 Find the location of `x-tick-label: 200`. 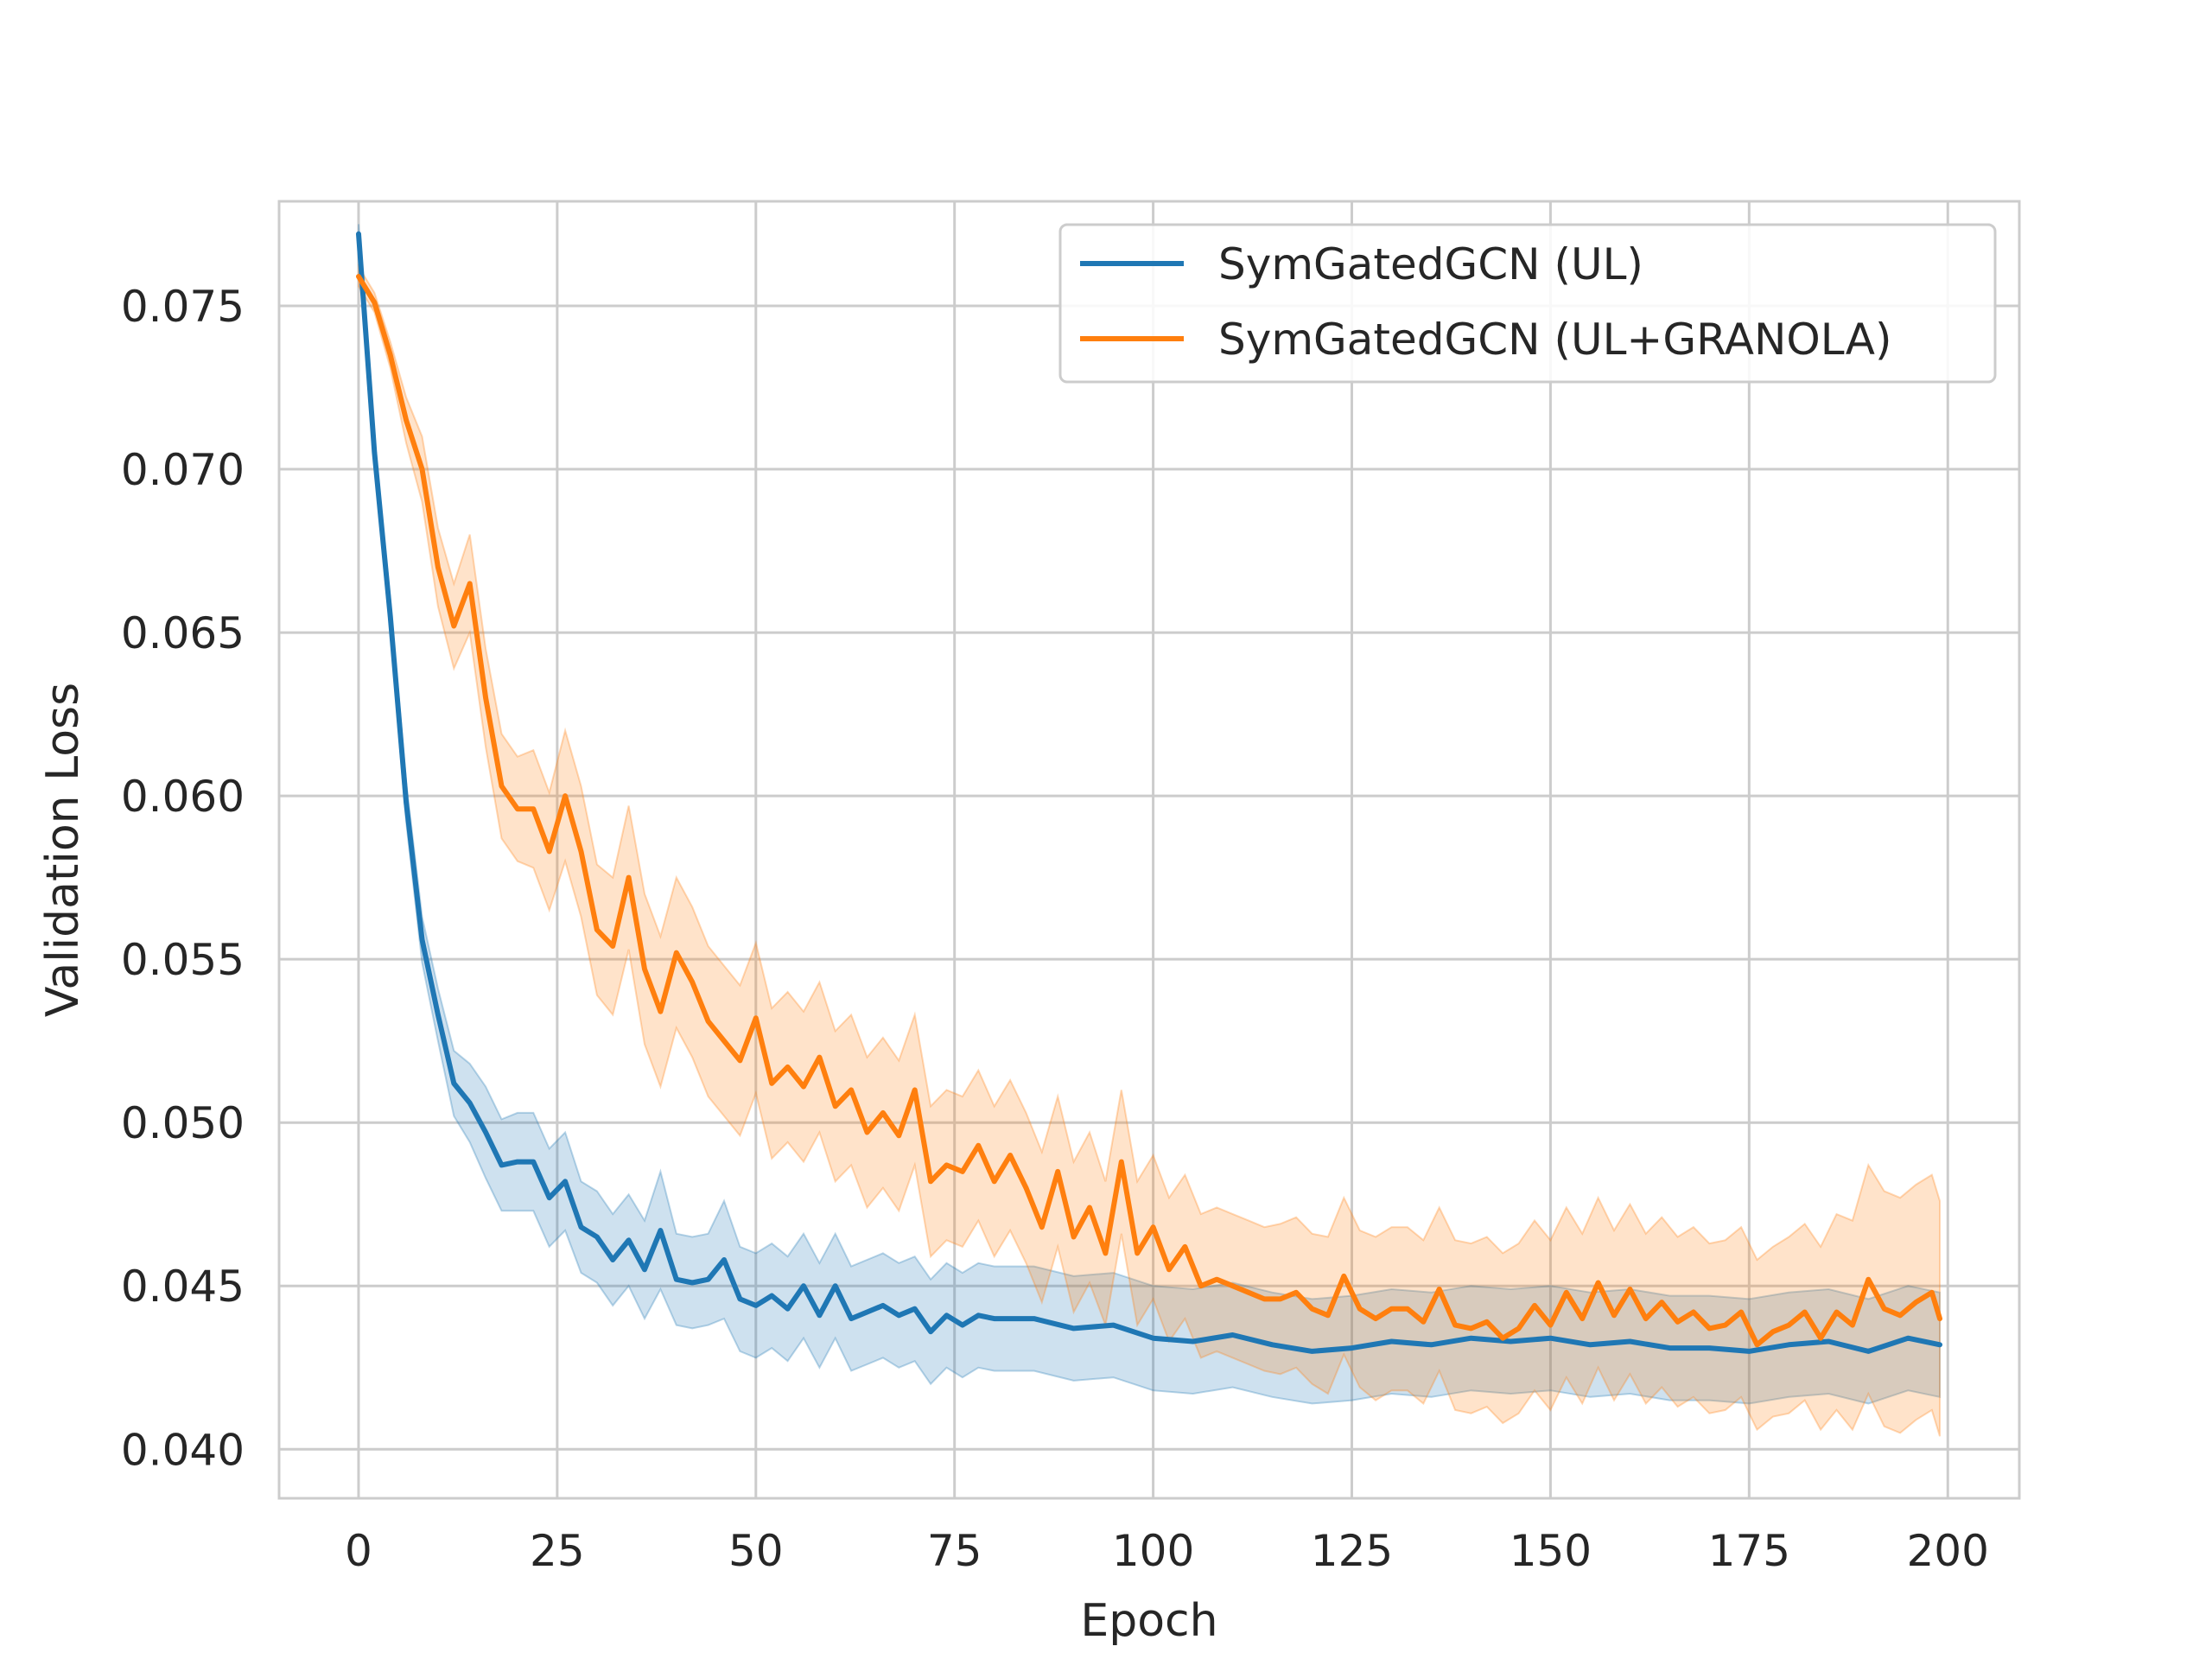

x-tick-label: 200 is located at coordinates (1948, 1551).